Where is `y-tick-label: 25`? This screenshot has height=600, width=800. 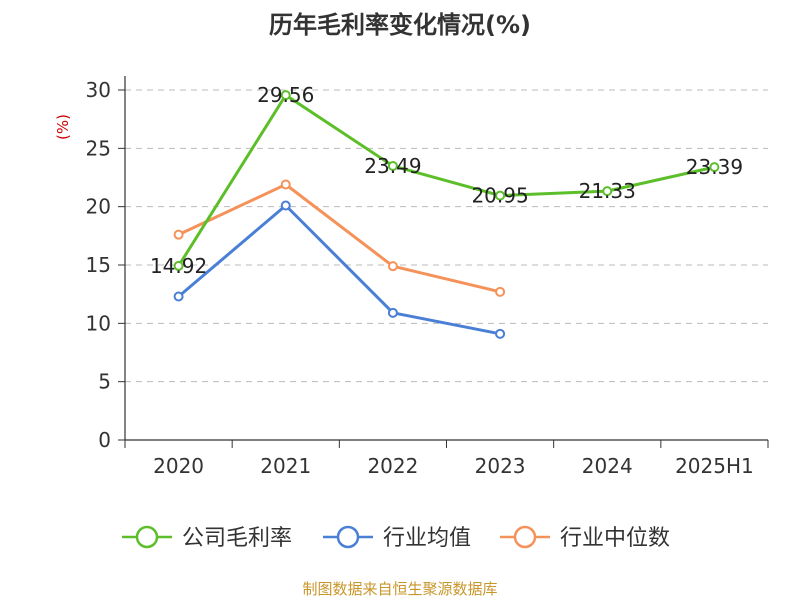
y-tick-label: 25 is located at coordinates (98, 148).